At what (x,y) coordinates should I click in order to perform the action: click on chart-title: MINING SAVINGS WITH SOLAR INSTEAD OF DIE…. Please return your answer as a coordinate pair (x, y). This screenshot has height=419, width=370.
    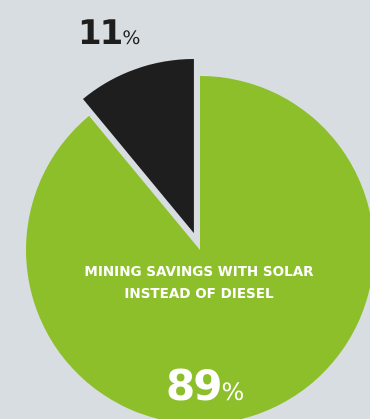
    Looking at the image, I should click on (199, 283).